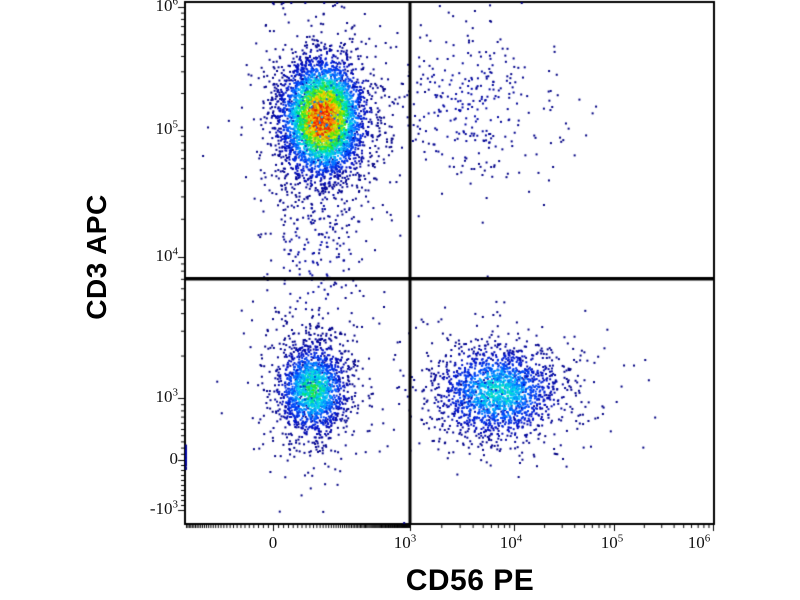 The width and height of the screenshot is (800, 600). I want to click on x-tick-label: 10⁶, so click(699, 542).